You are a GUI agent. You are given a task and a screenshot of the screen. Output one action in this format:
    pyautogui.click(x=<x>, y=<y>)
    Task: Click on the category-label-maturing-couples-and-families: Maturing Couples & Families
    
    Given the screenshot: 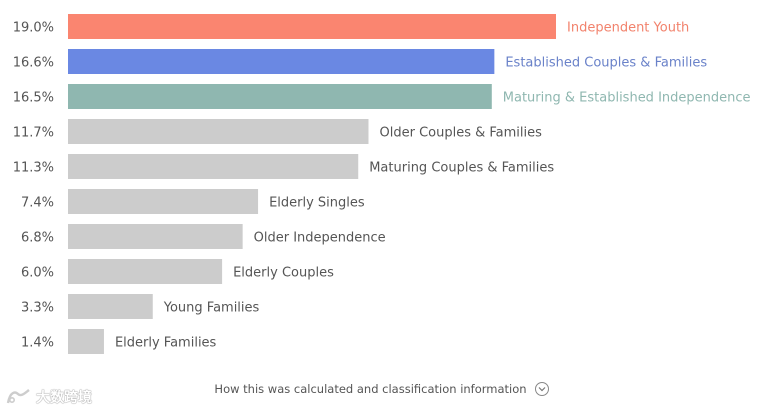 What is the action you would take?
    pyautogui.click(x=461, y=168)
    